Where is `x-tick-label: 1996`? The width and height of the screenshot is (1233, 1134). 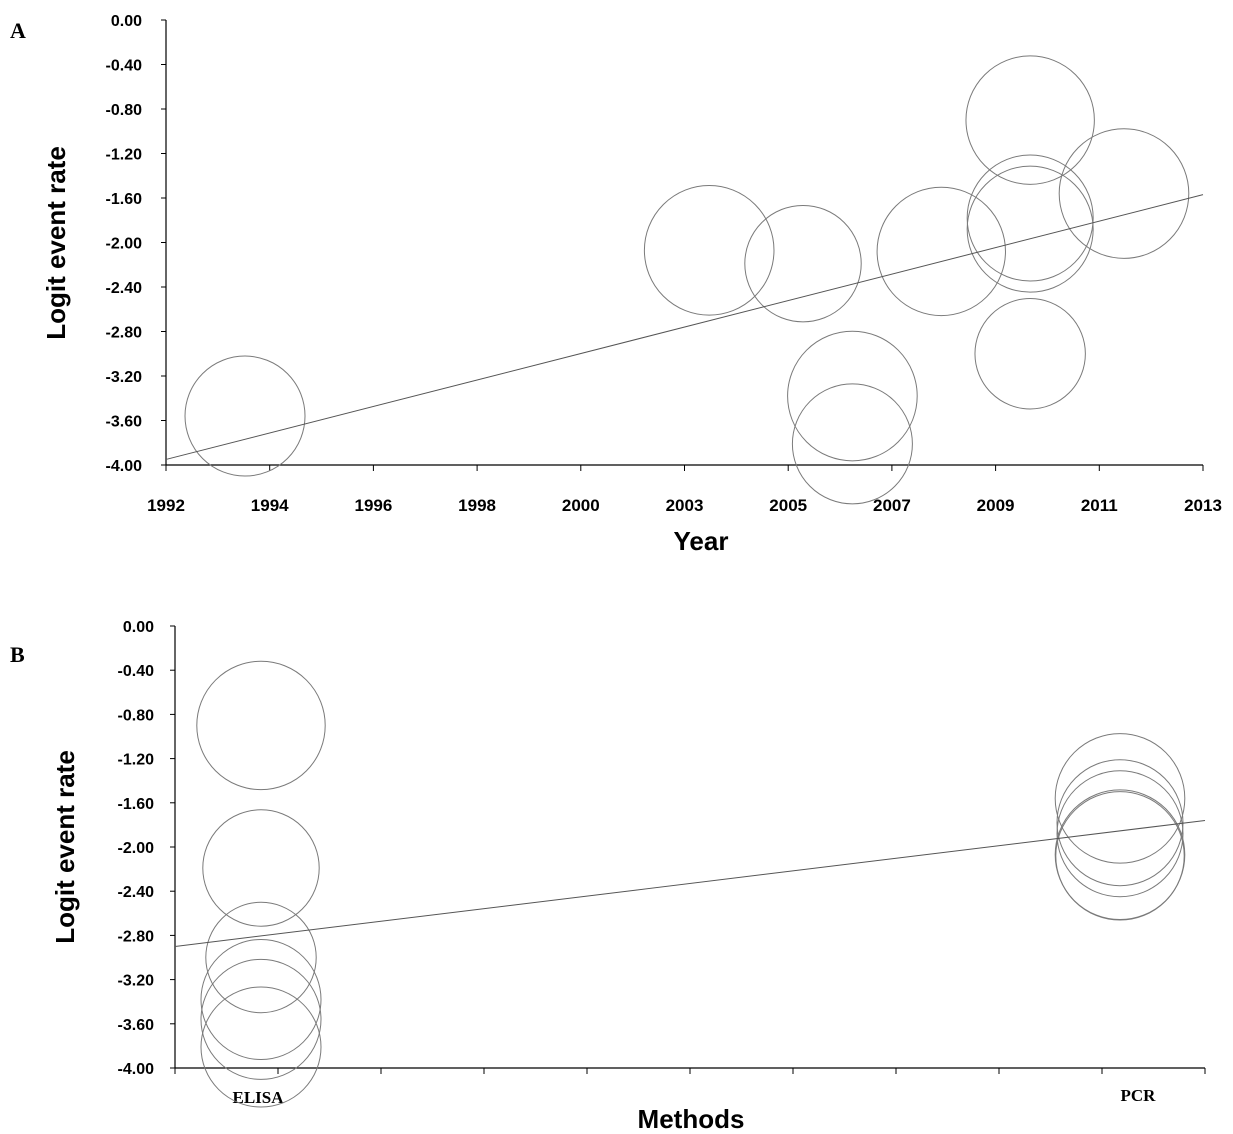 x-tick-label: 1996 is located at coordinates (373, 505).